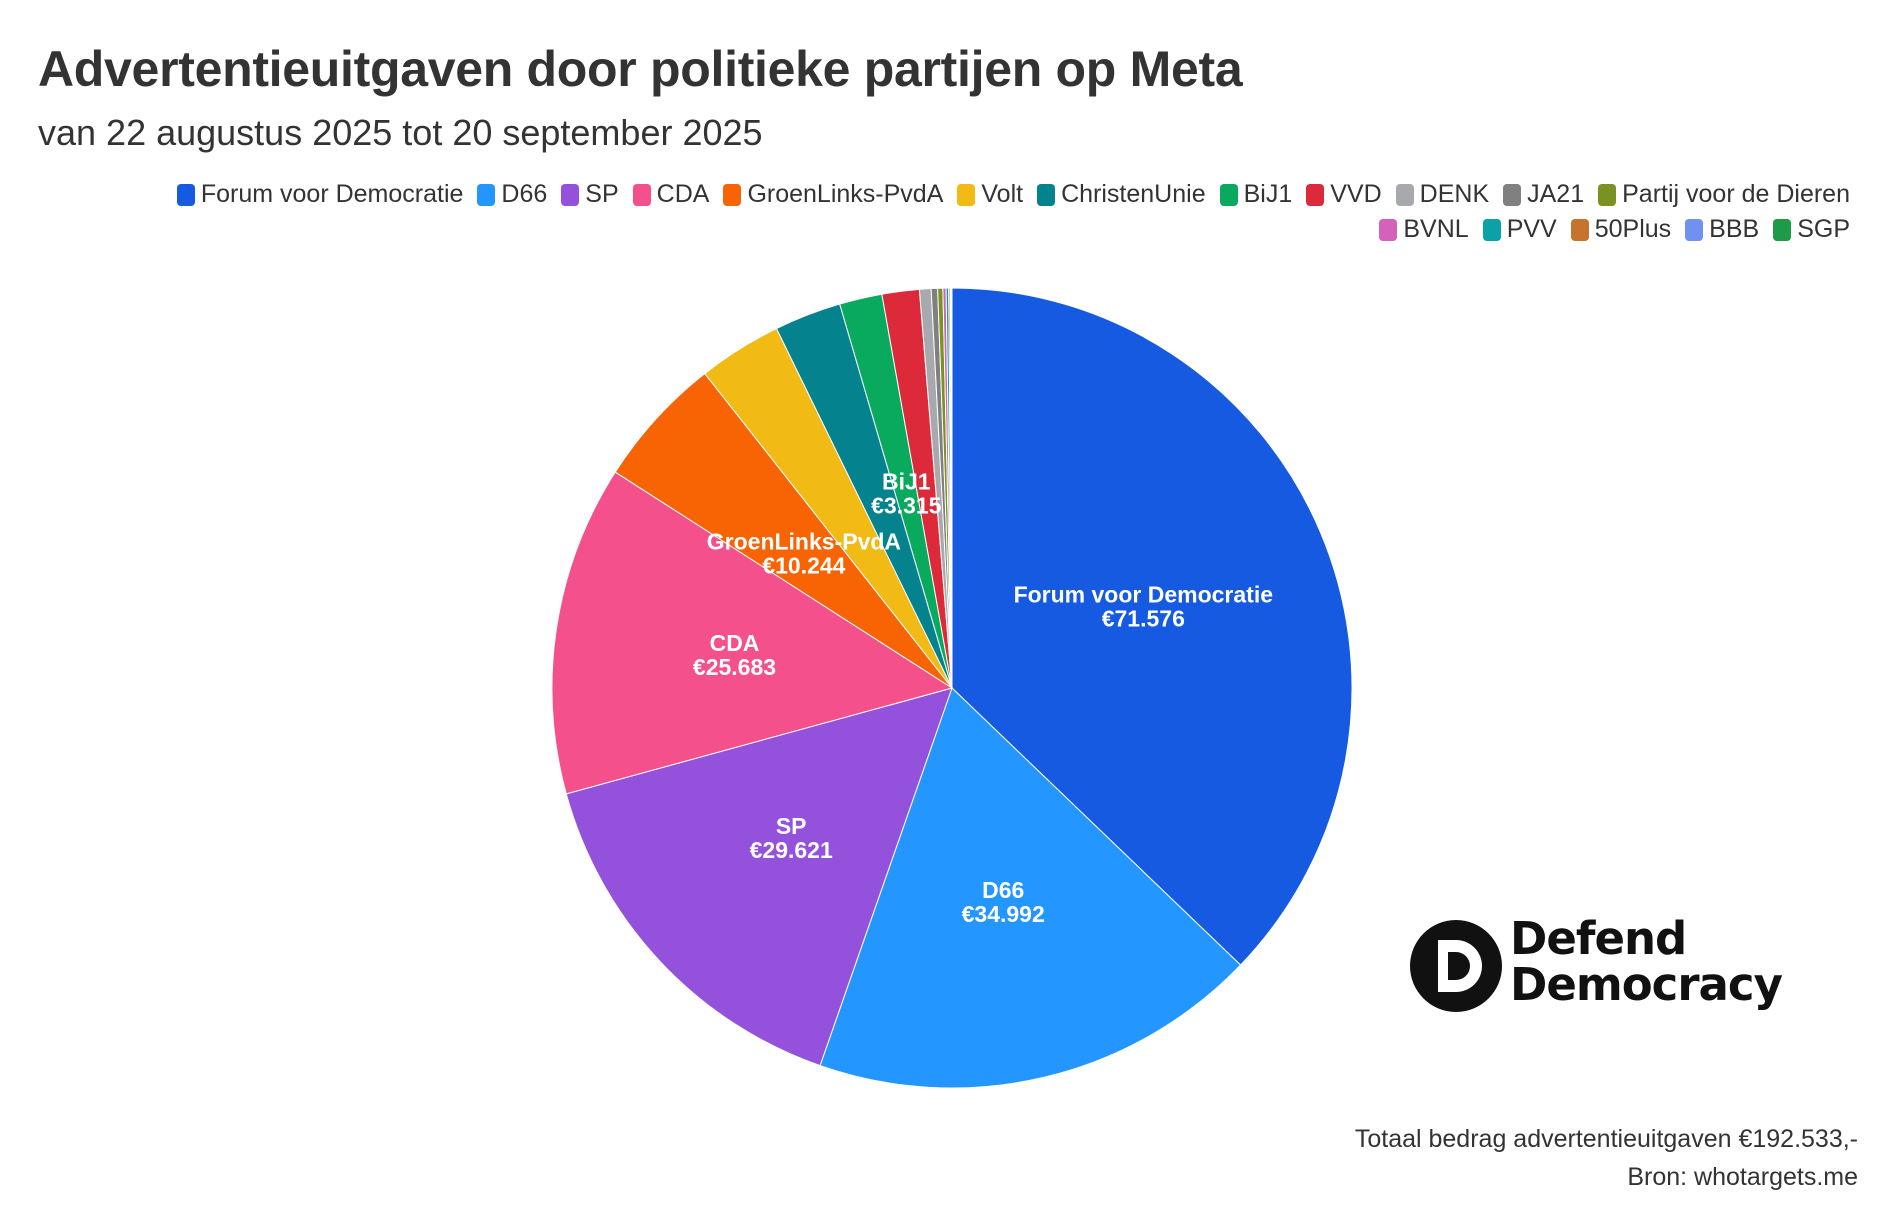  I want to click on slice-label-value: €71.576, so click(1143, 618).